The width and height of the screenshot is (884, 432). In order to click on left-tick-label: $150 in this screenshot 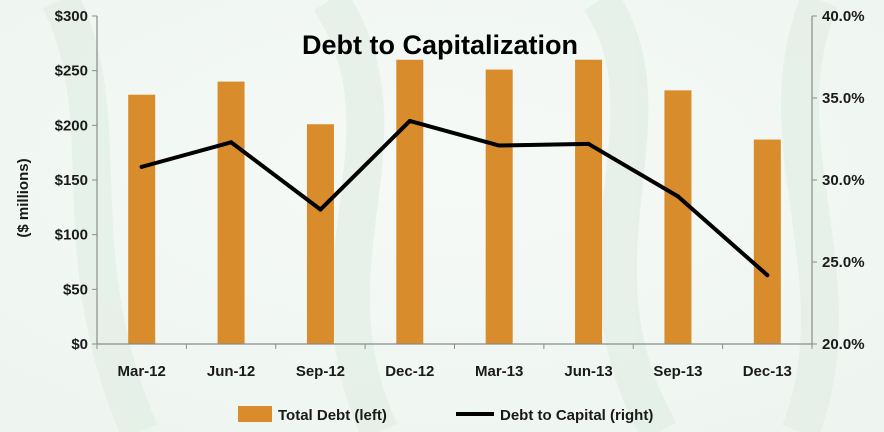, I will do `click(71, 180)`.